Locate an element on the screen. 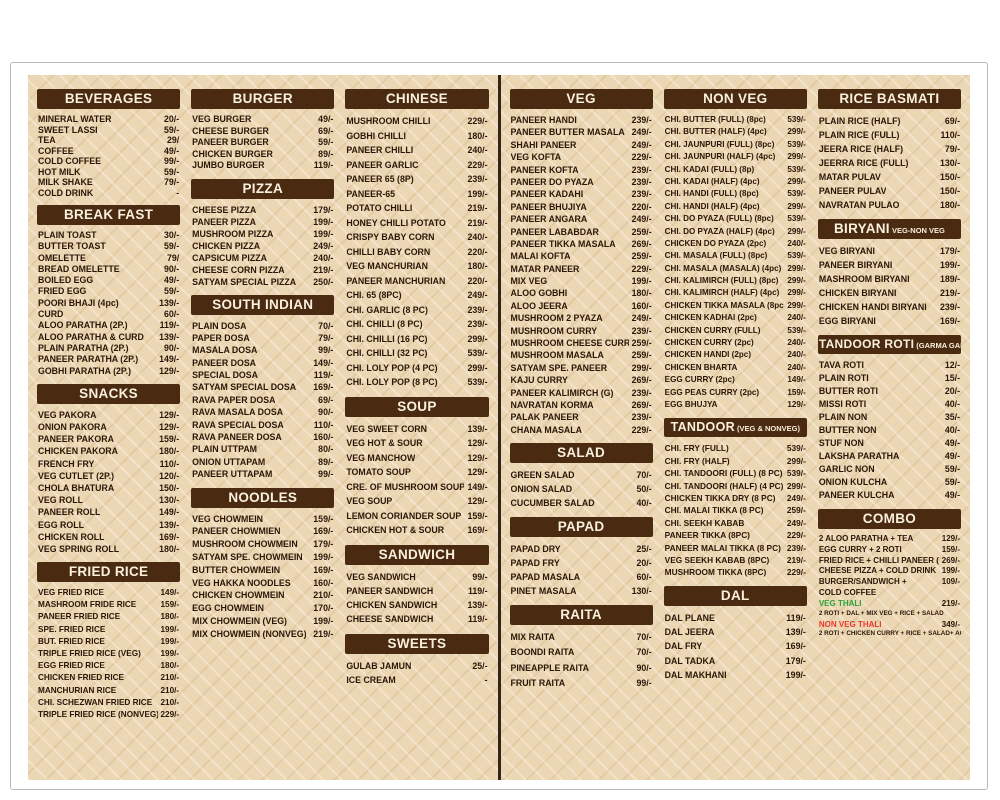  item-name: VEG ROLL is located at coordinates (60, 500).